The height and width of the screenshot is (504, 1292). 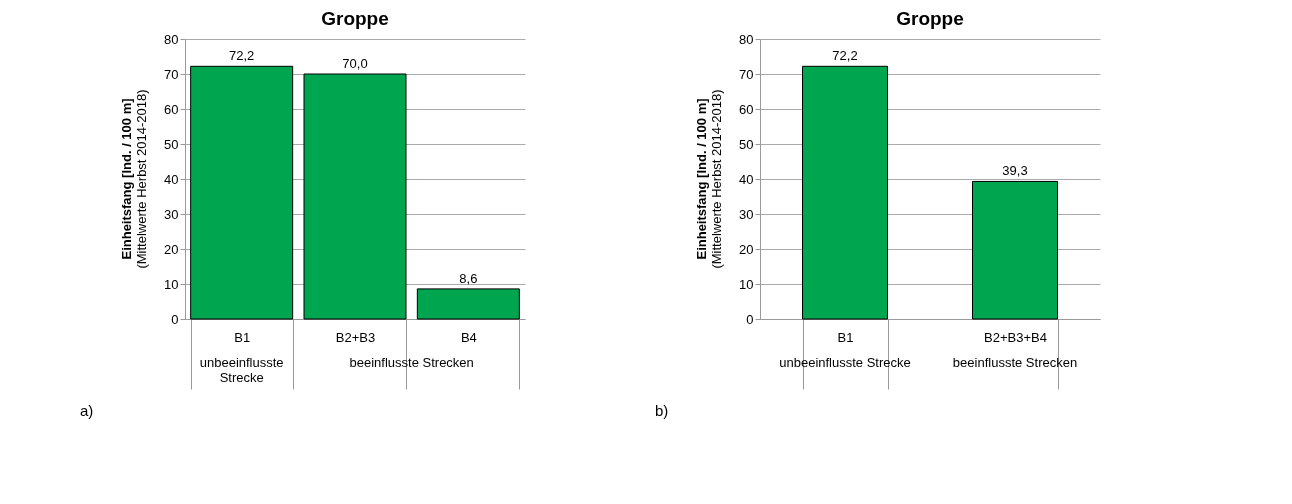 I want to click on text: b), so click(x=662, y=410).